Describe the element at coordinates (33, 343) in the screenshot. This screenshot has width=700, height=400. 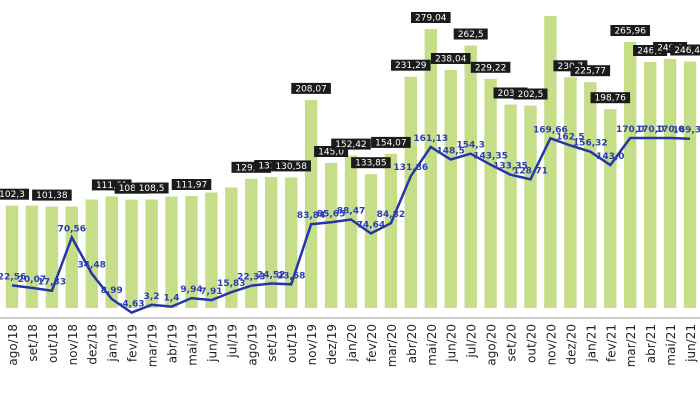
I see `x-tick-set/18: set/18` at that location.